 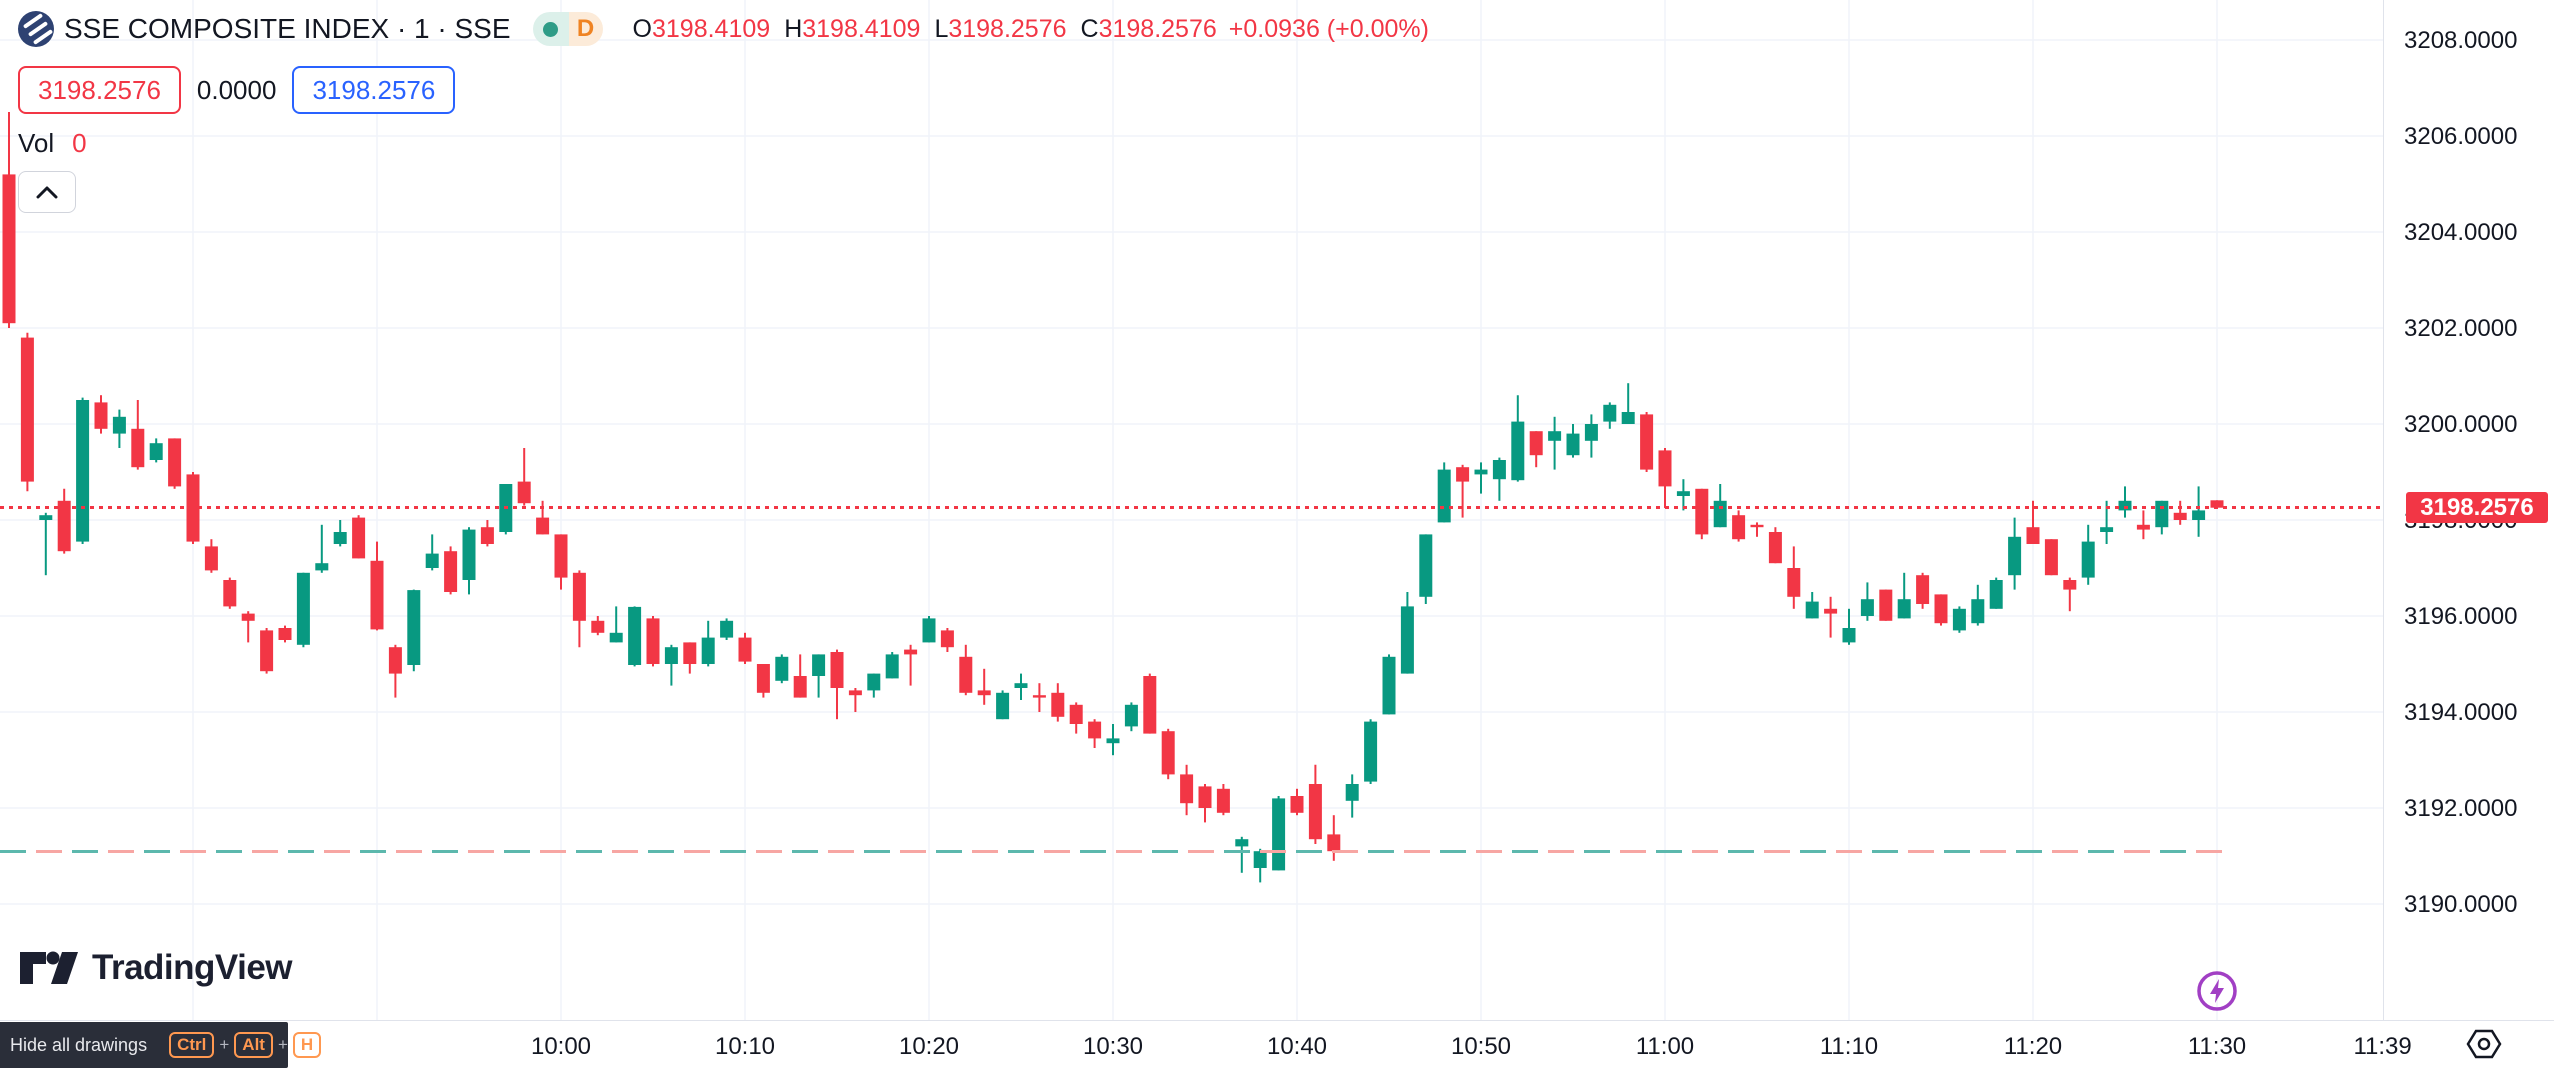 I want to click on time-axis-label: 11:30, so click(x=2217, y=1046).